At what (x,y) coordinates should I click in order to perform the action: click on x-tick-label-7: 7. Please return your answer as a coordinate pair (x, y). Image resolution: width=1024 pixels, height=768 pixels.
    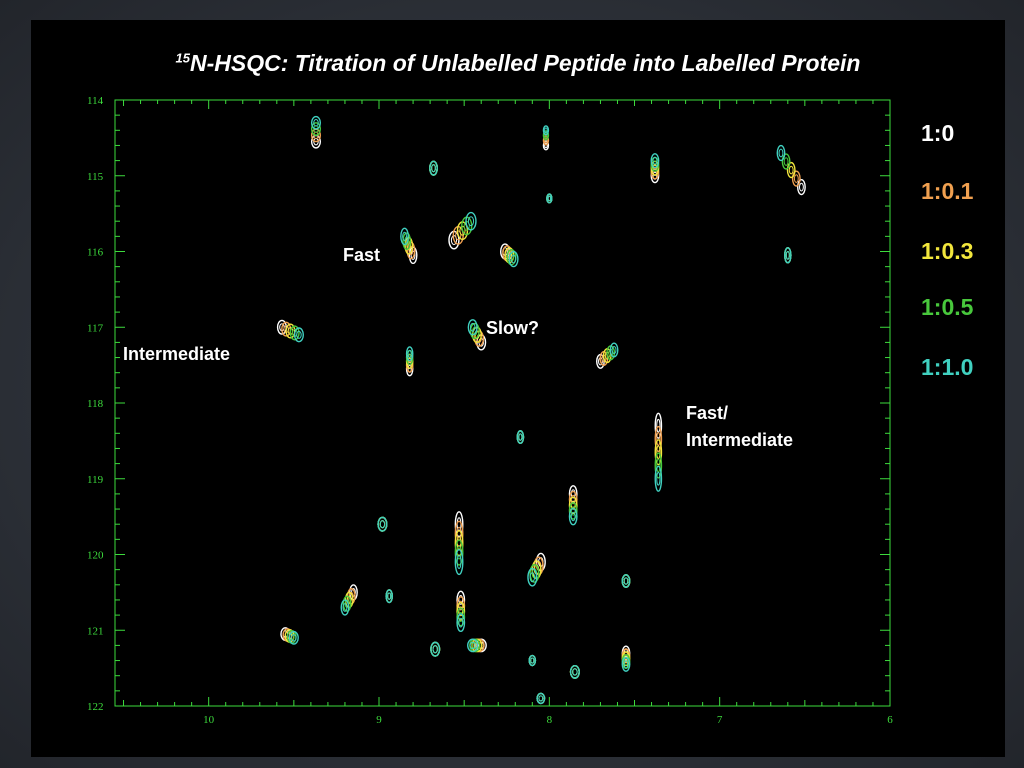
    Looking at the image, I should click on (720, 720).